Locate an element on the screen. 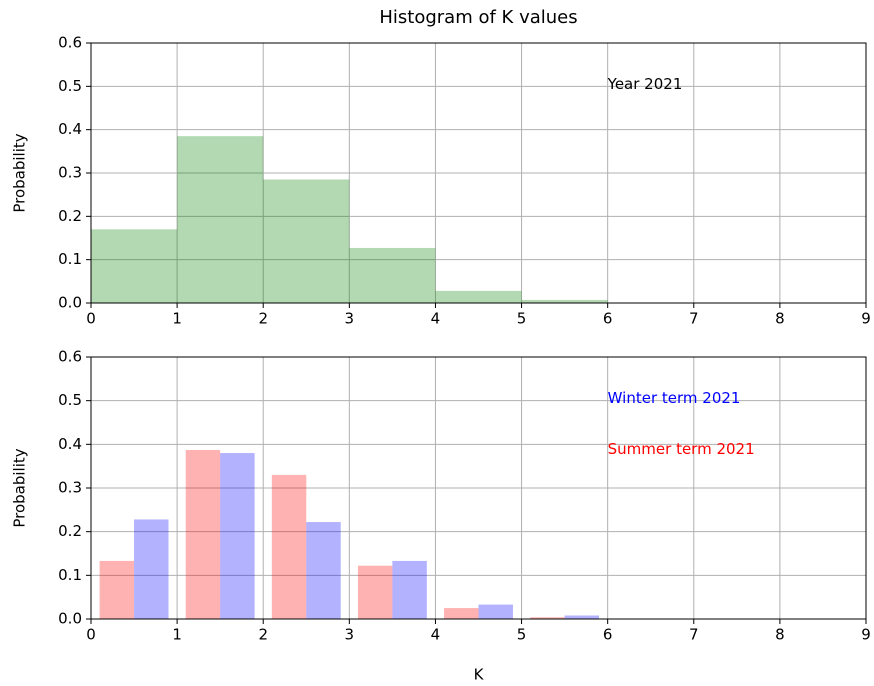 The width and height of the screenshot is (874, 686). legend-label: Summer term 2021 is located at coordinates (681, 449).